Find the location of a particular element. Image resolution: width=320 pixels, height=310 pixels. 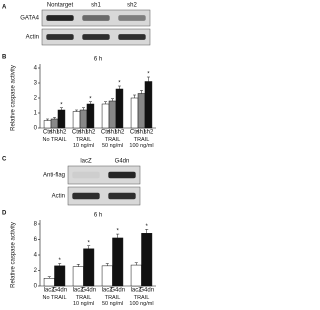

blot-column-label: lacZ is located at coordinates (86, 162).